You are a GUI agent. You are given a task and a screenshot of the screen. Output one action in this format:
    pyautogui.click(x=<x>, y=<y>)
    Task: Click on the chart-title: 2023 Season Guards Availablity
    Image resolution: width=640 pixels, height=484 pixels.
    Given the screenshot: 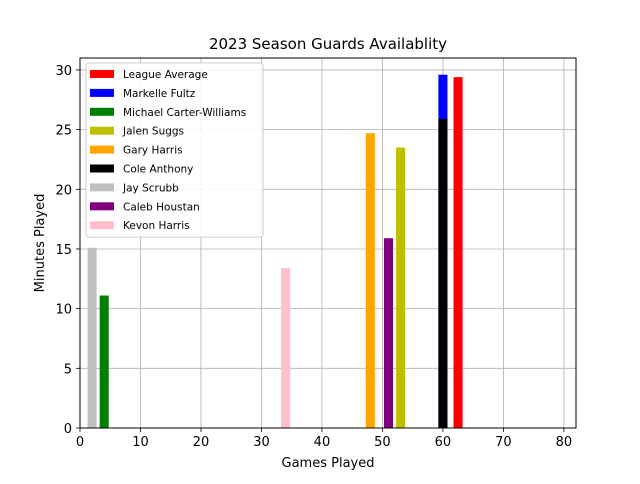 What is the action you would take?
    pyautogui.click(x=328, y=44)
    